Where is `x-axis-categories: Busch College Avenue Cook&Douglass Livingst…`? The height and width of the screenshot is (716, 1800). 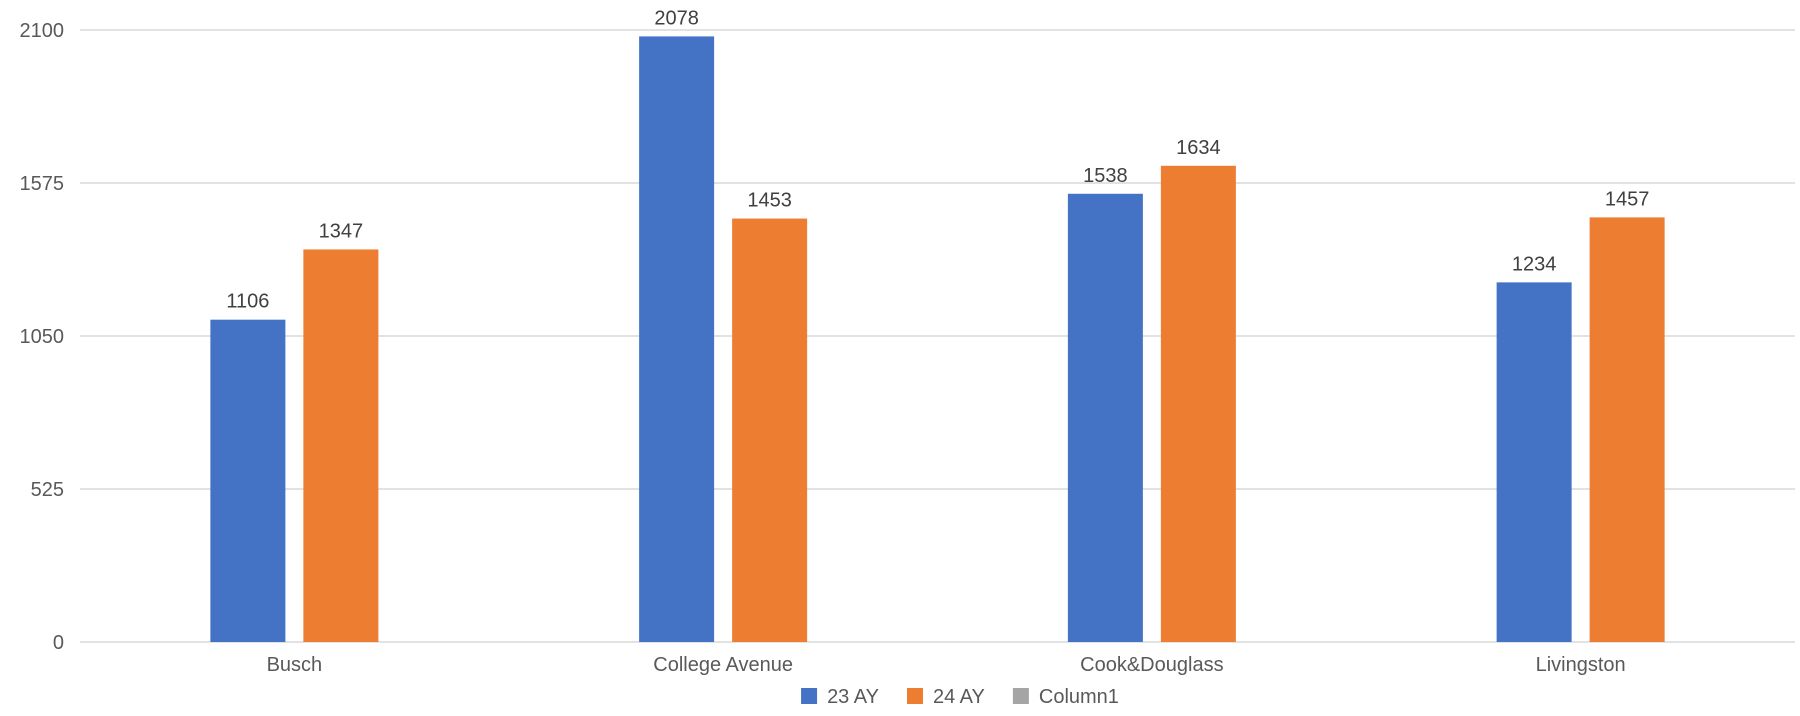 x-axis-categories: Busch College Avenue Cook&Douglass Livingst… is located at coordinates (946, 665).